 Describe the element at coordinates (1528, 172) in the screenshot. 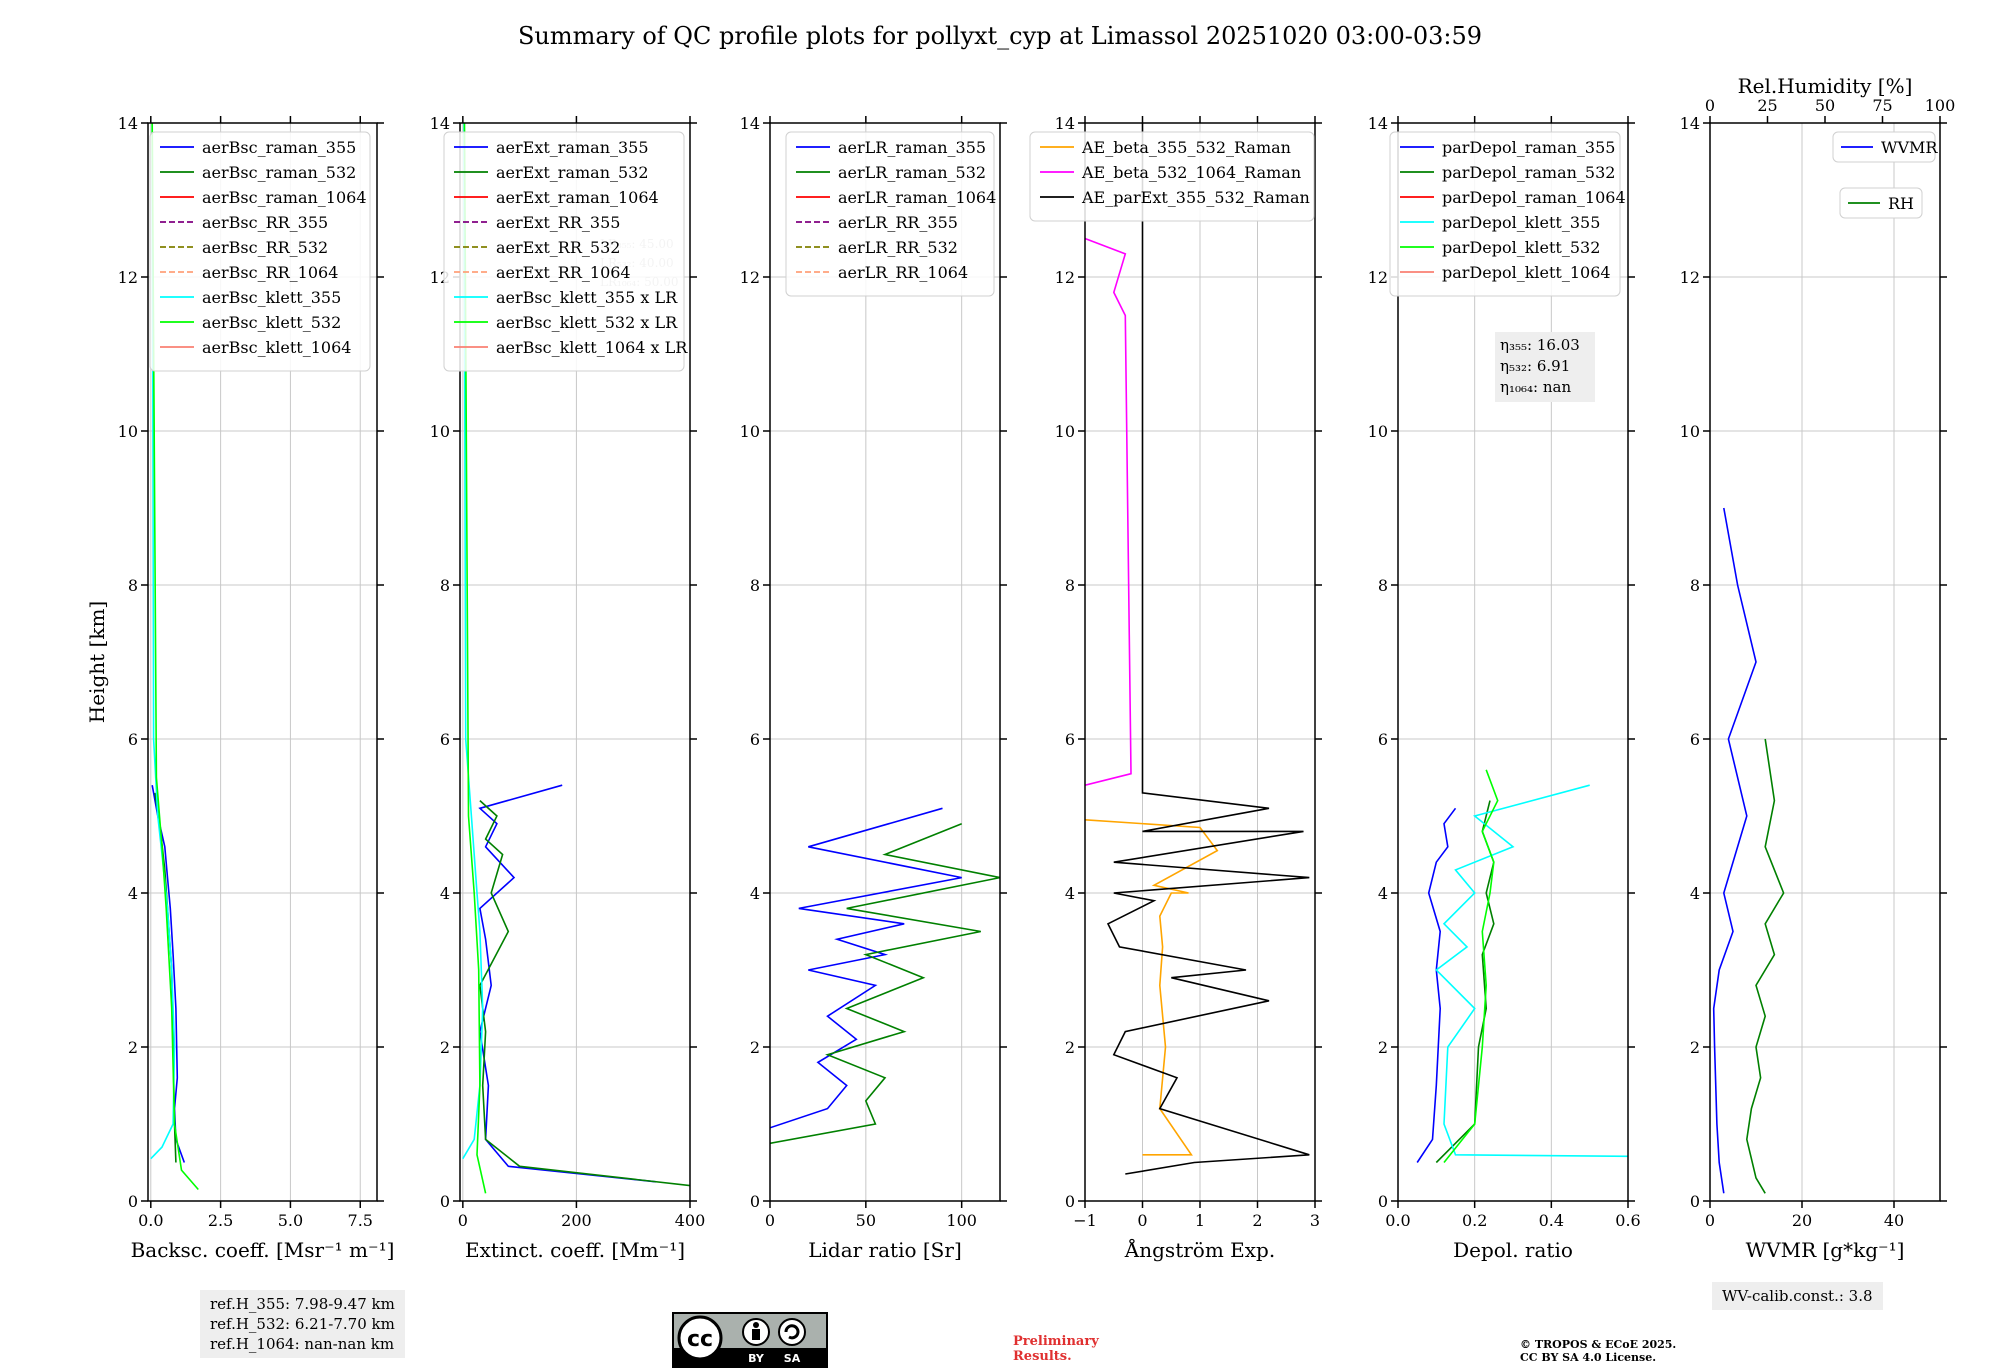

I see `legend-label: parDepol_raman_532` at that location.